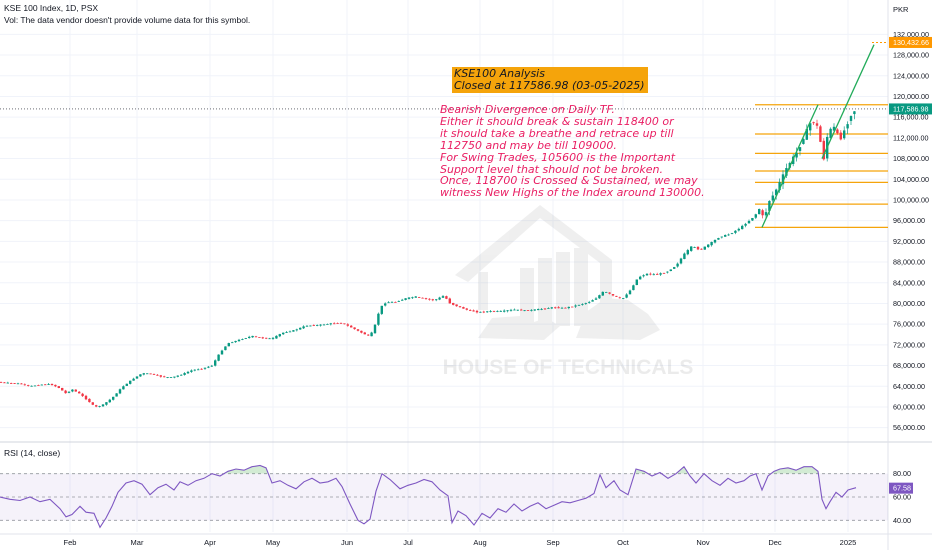 The height and width of the screenshot is (550, 932). What do you see at coordinates (910, 117) in the screenshot?
I see `price-tick-label: 116,000.00` at bounding box center [910, 117].